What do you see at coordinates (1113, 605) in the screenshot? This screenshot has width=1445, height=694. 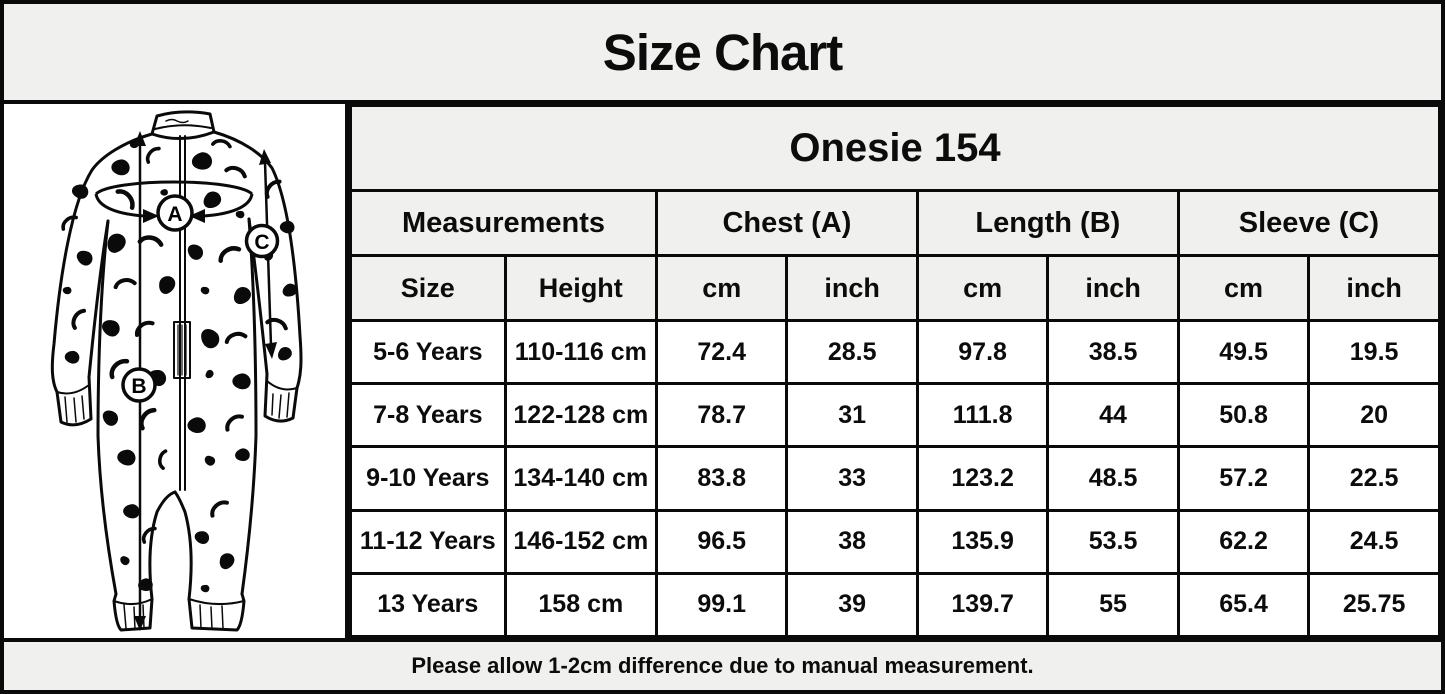 I see `length-inch-cell: 55` at bounding box center [1113, 605].